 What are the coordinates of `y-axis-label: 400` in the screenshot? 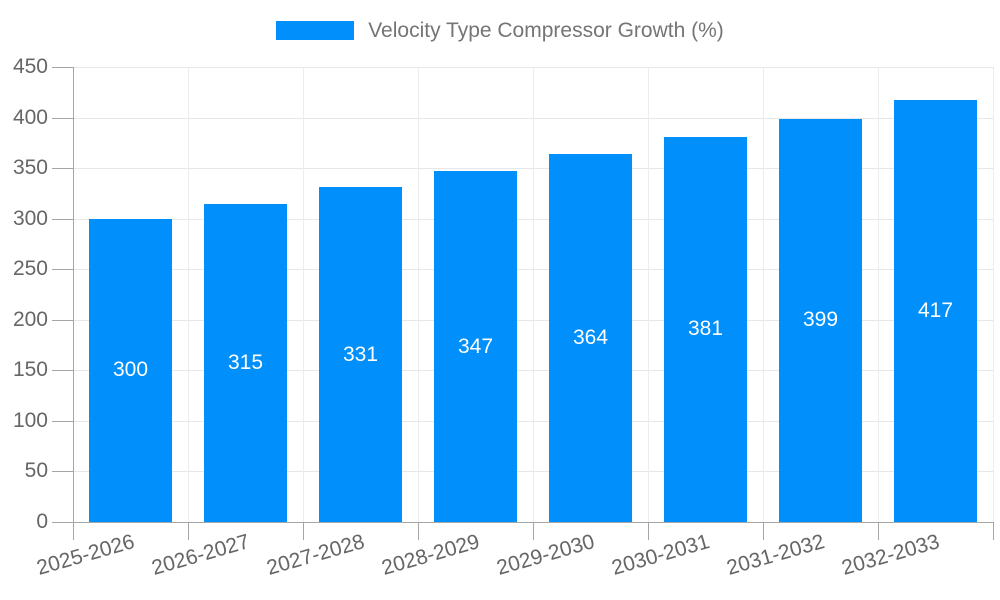 It's located at (30, 117).